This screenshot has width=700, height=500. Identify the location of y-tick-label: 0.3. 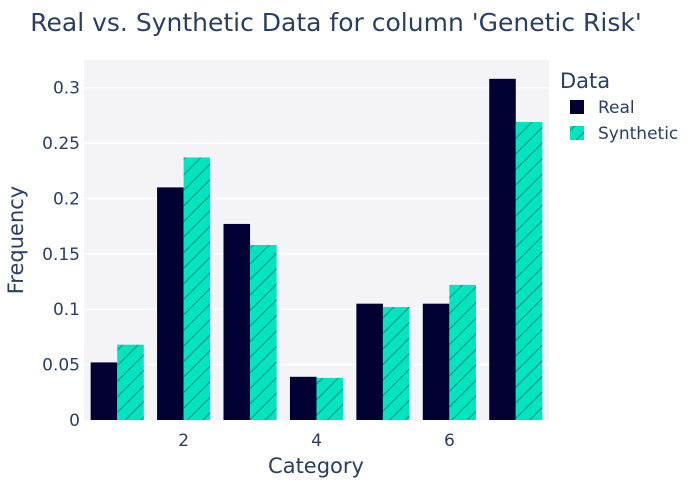
(66, 89).